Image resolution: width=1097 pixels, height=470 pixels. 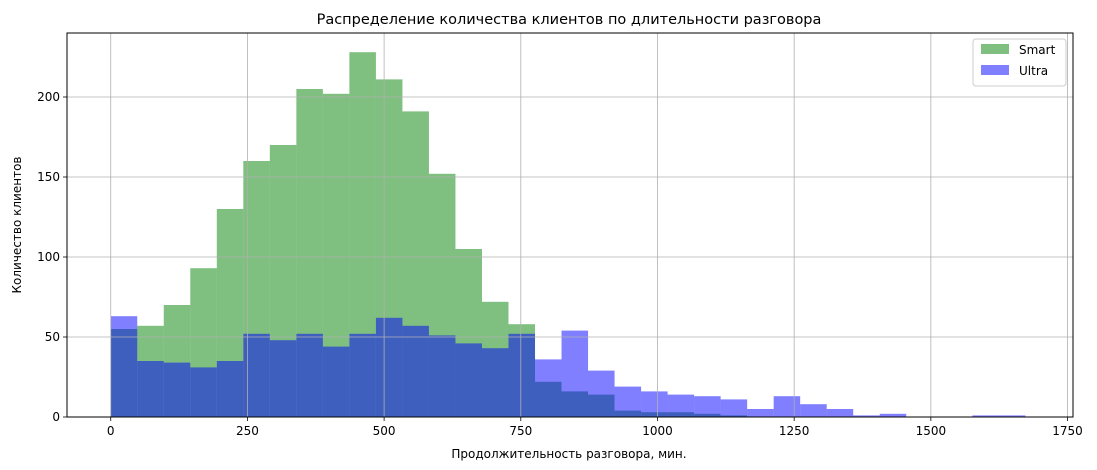 I want to click on legend-label-smart: Smart, so click(x=1037, y=50).